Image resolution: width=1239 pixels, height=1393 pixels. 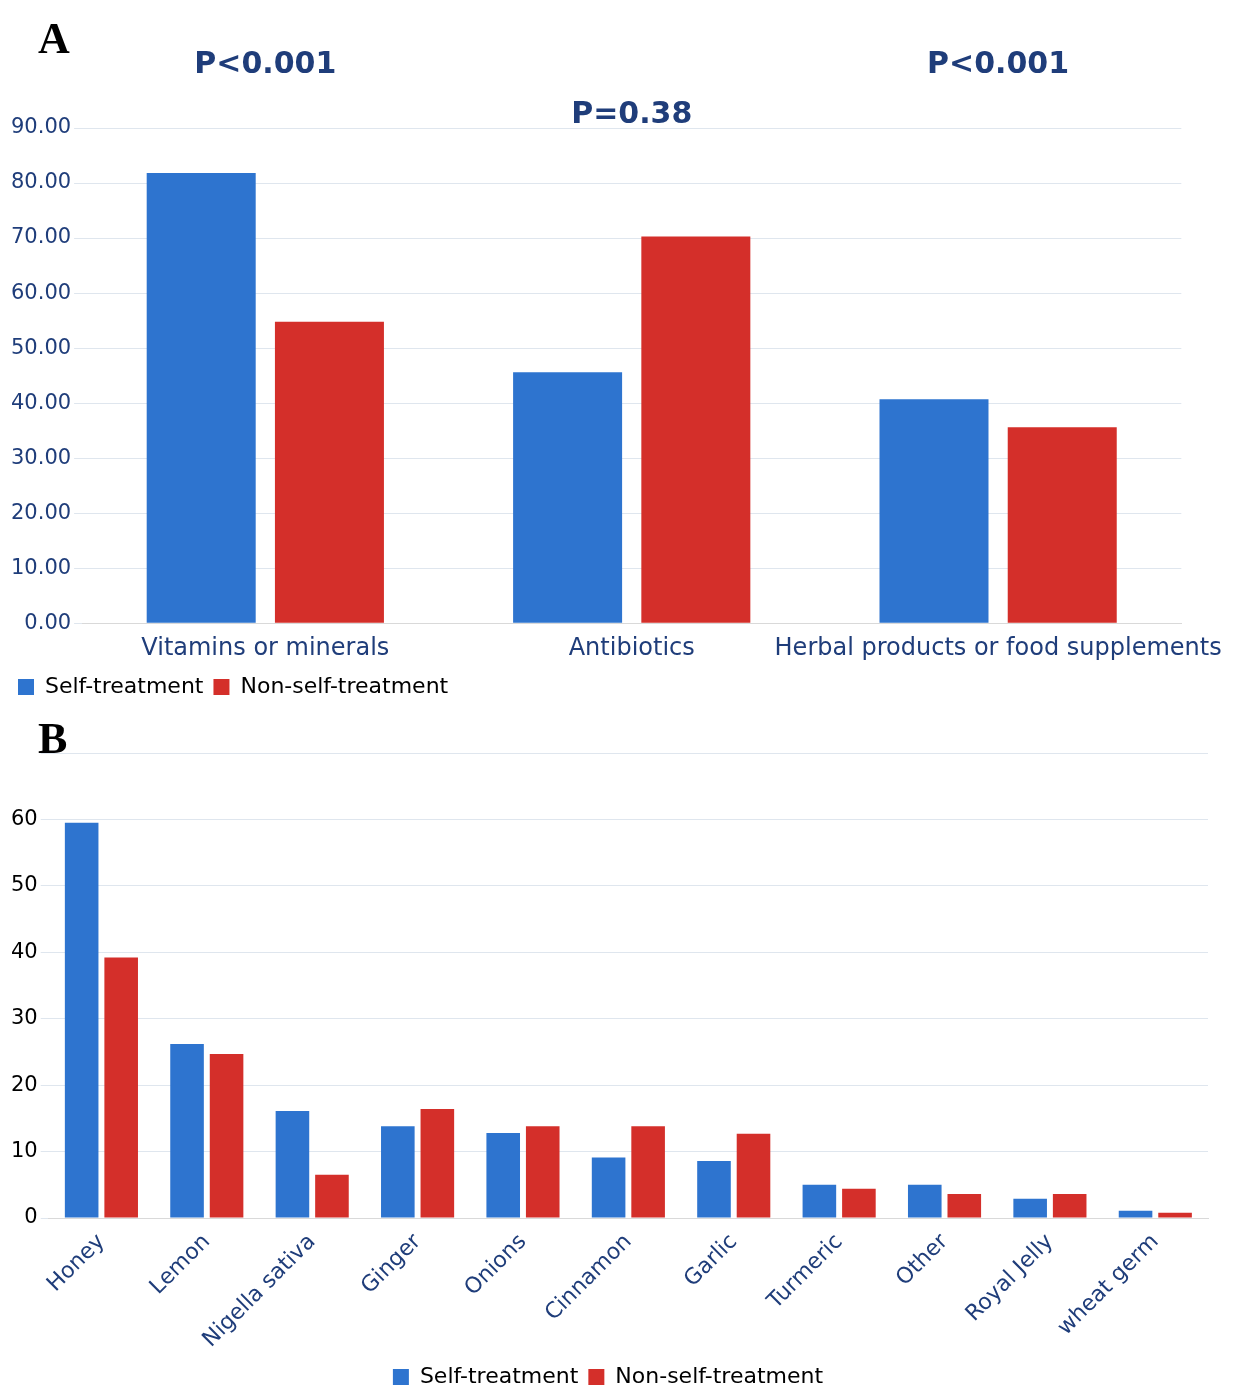 What do you see at coordinates (24, 1017) in the screenshot?
I see `y-tick-label: 30` at bounding box center [24, 1017].